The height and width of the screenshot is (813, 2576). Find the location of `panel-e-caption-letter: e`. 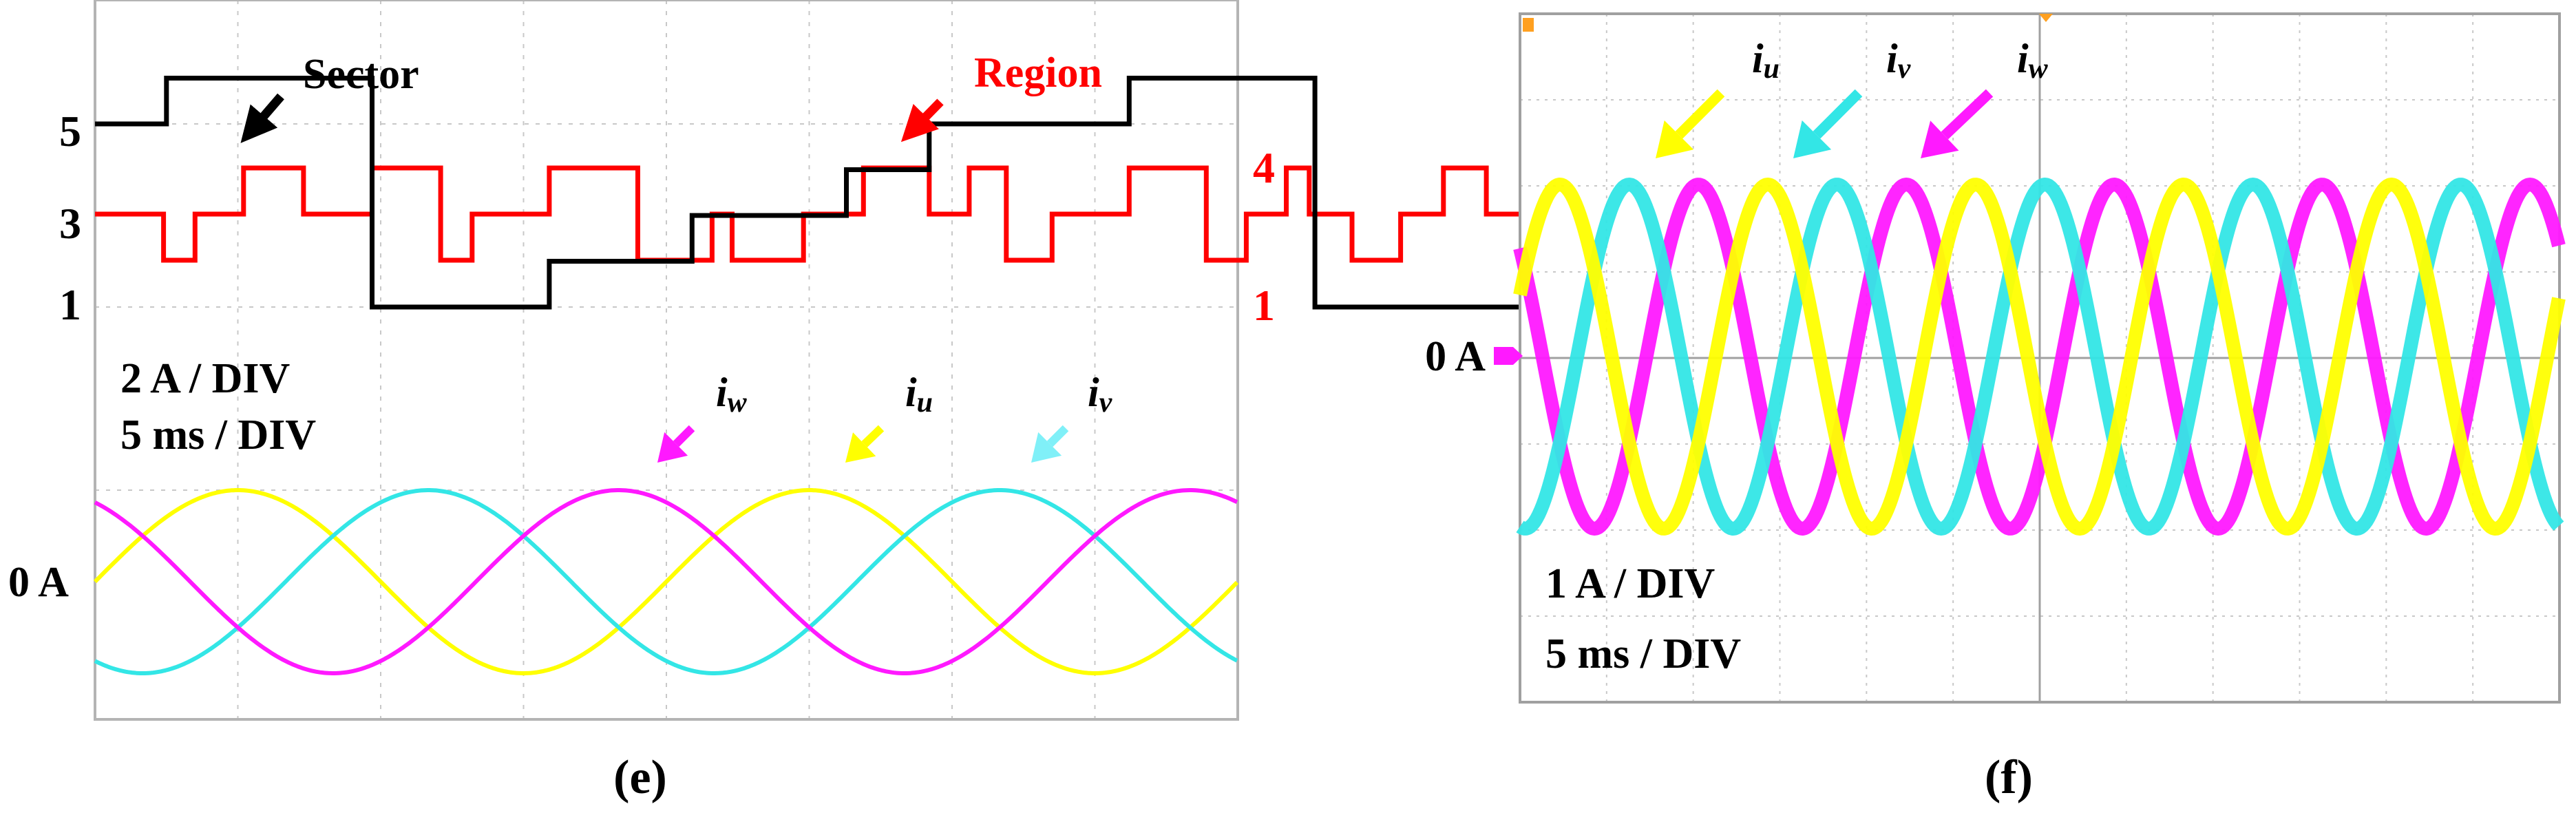

panel-e-caption-letter: e is located at coordinates (640, 778).